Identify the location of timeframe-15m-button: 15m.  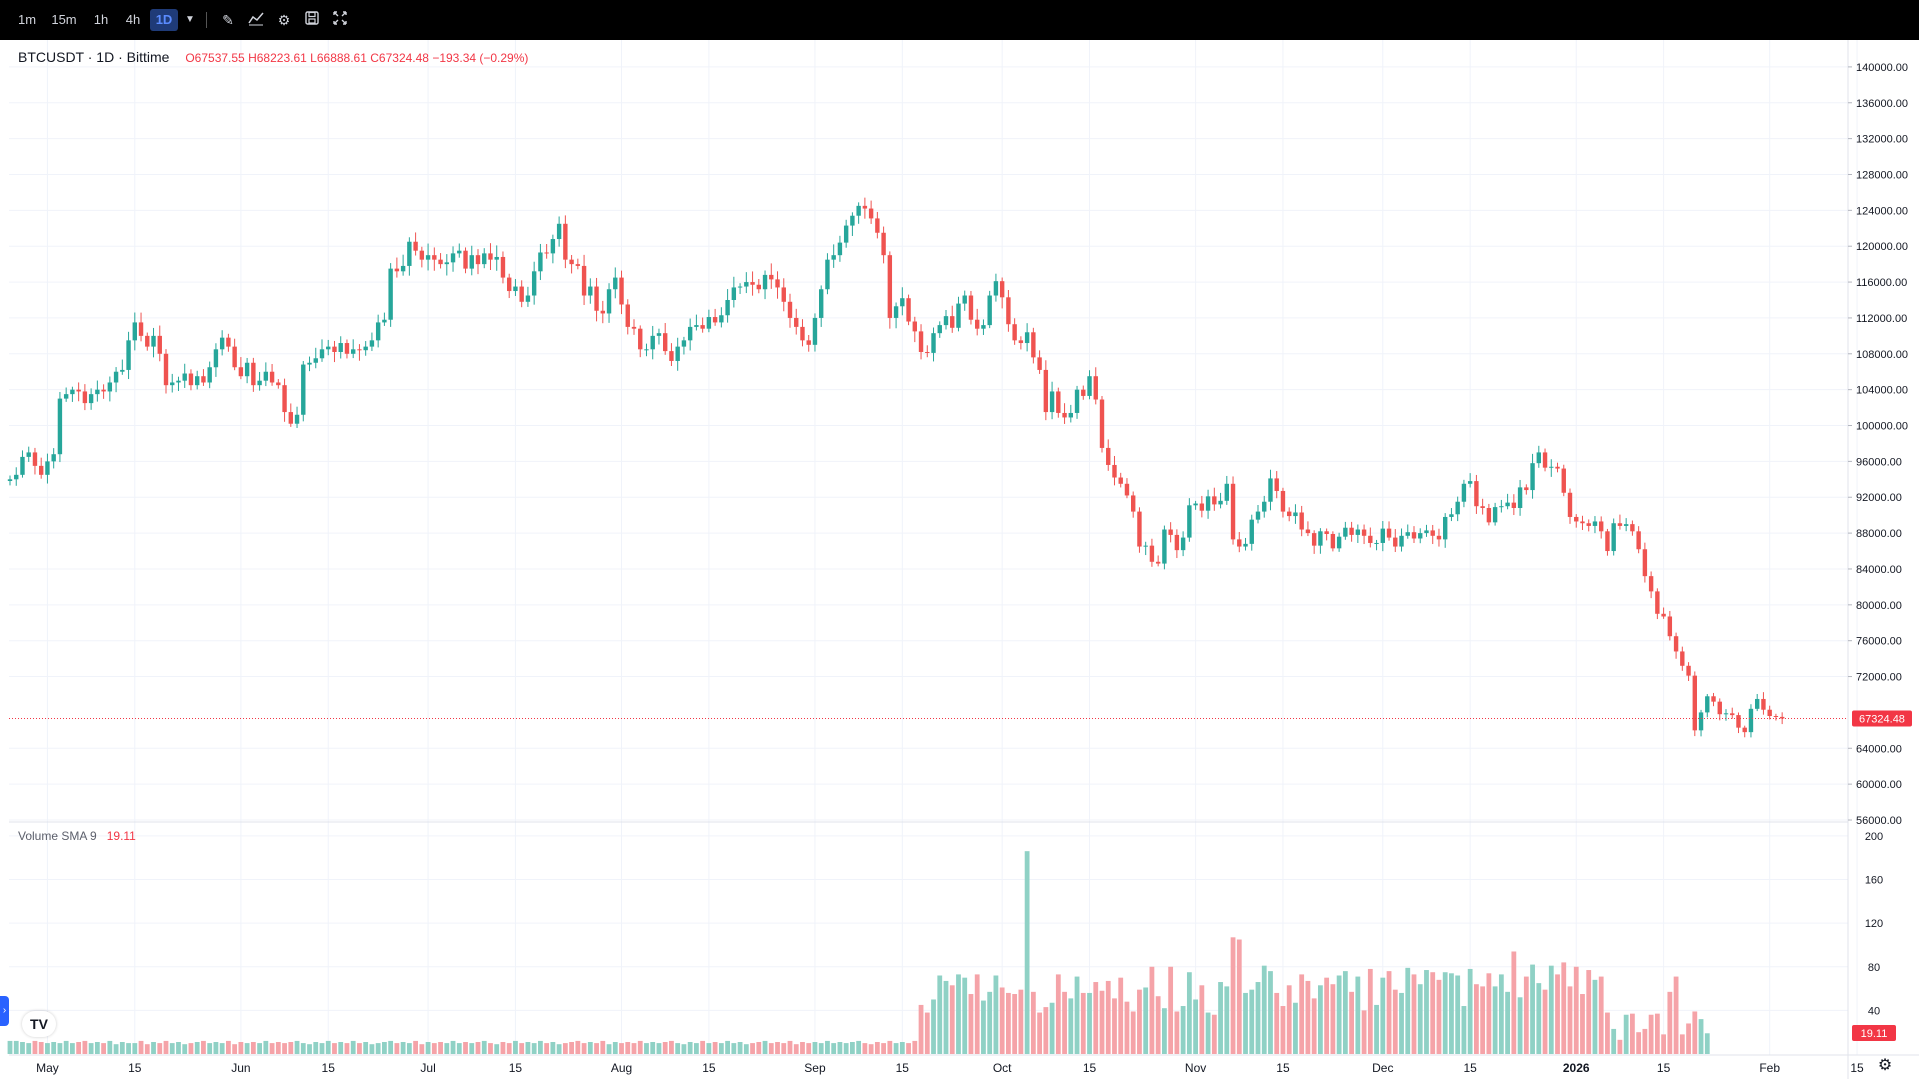
(64, 19).